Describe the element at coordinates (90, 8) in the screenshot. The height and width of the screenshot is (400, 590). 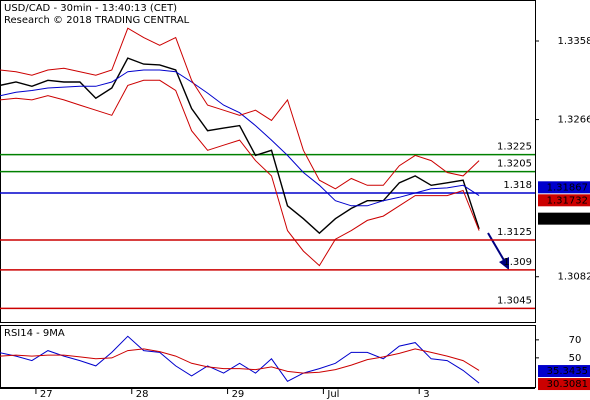
I see `chart-title: USD/CAD - 30min - 13:40:13 (CET)` at that location.